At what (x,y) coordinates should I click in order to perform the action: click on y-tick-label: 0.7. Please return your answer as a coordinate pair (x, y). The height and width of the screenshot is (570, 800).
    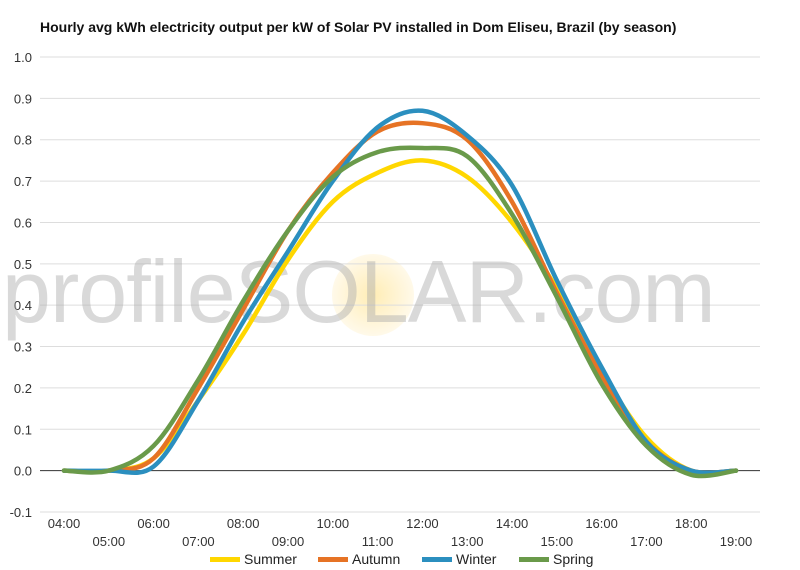
    Looking at the image, I should click on (23, 181).